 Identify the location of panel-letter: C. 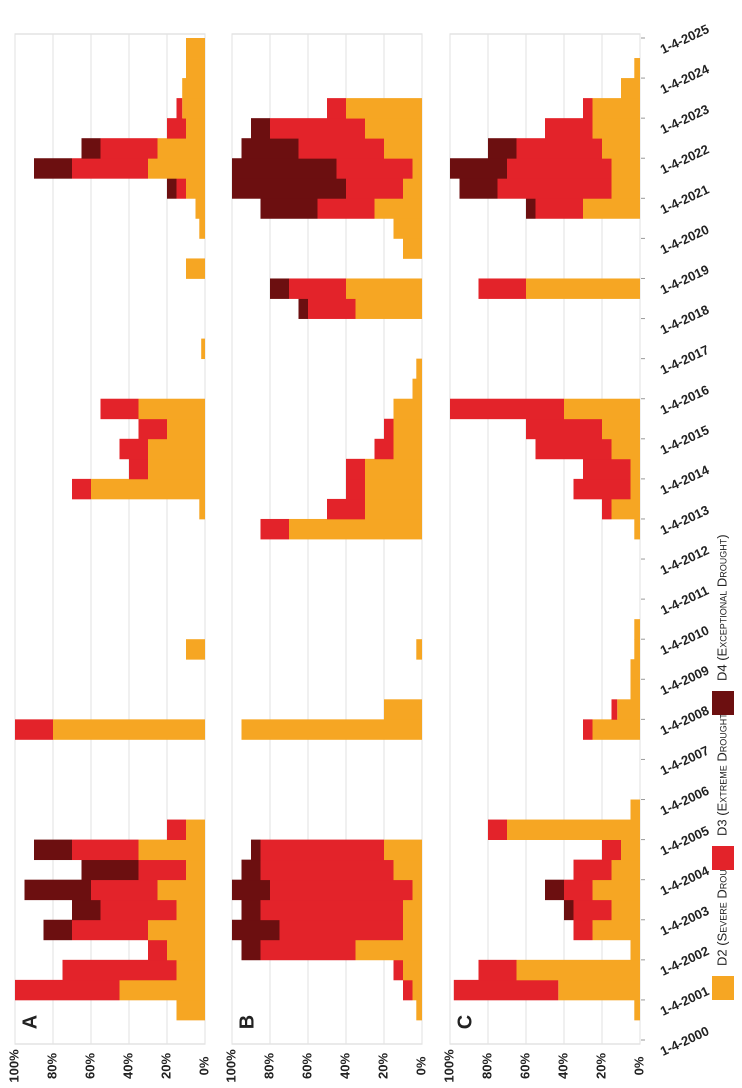
(465, 1022).